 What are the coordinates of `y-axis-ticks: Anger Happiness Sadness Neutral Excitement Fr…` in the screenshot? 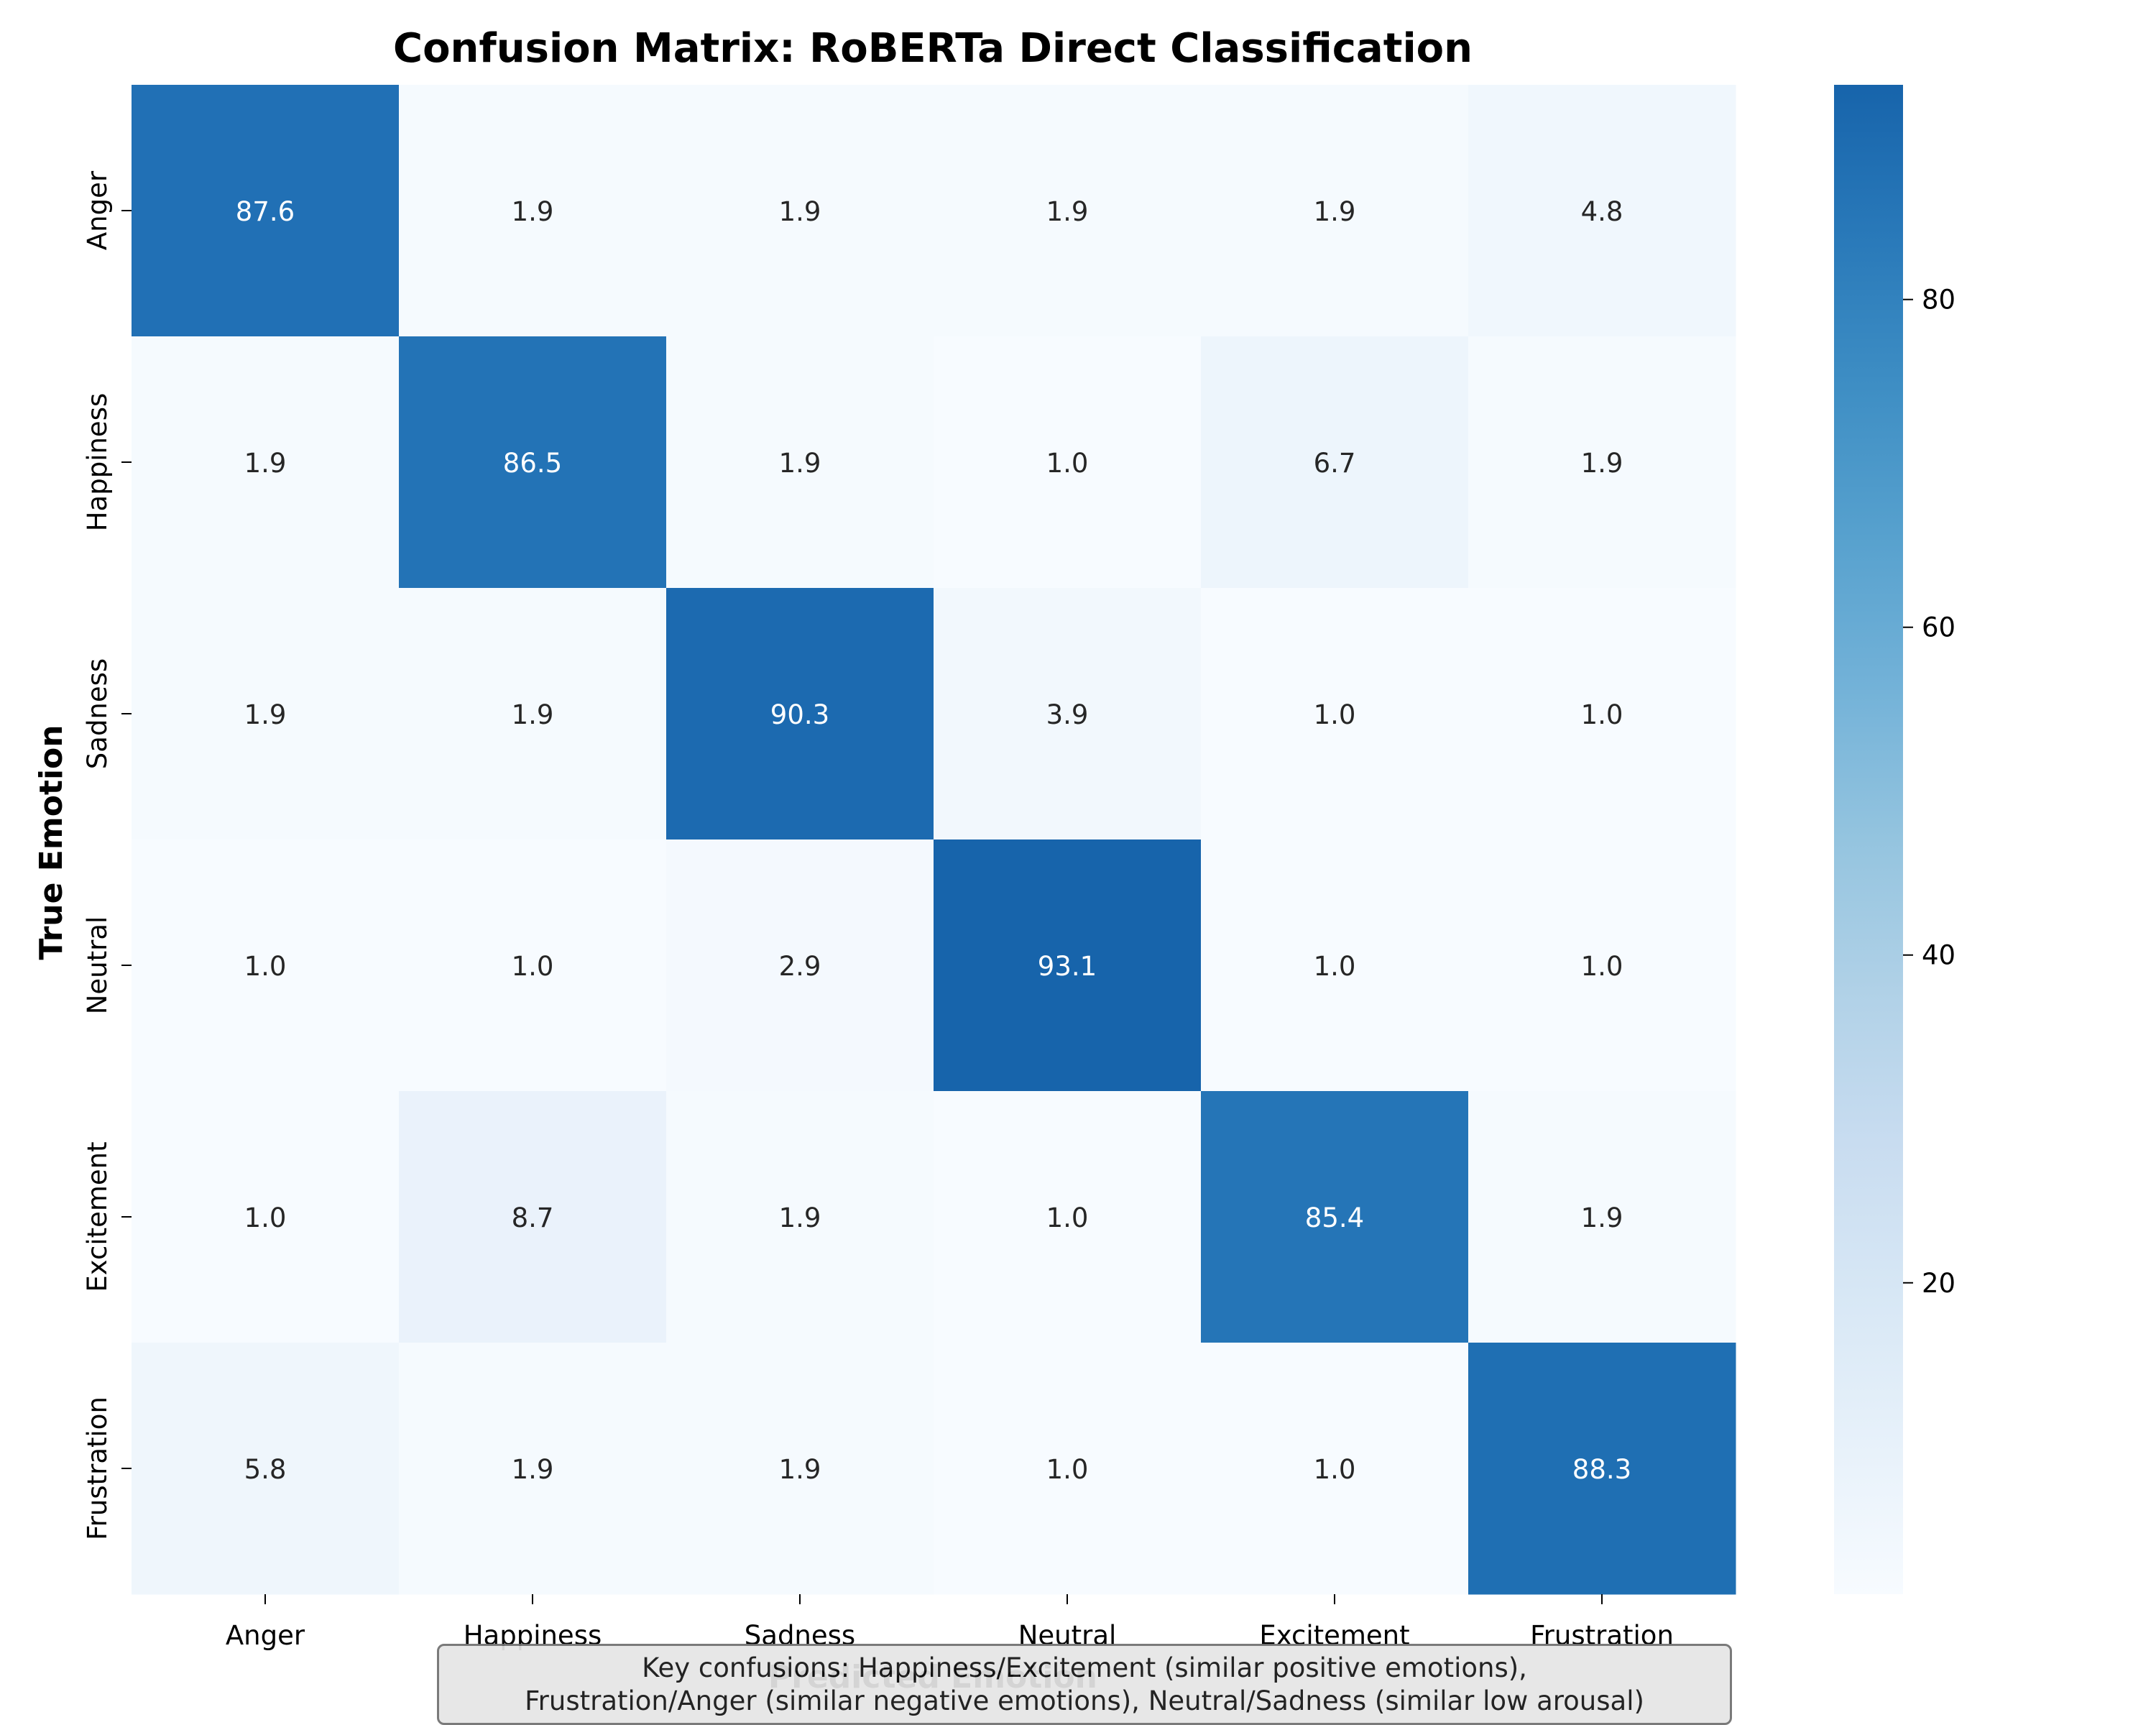 It's located at (107, 855).